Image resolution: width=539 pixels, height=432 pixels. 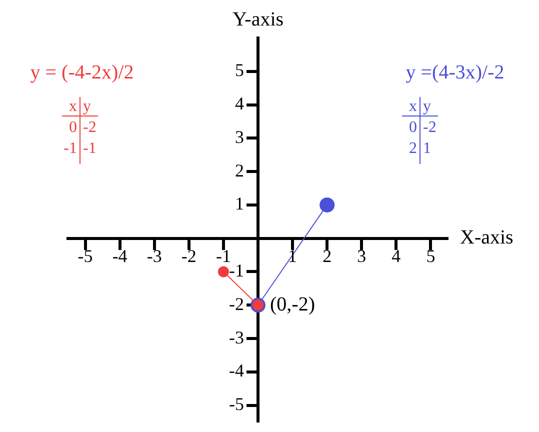 I want to click on y-tick-label: -1, so click(x=236, y=270).